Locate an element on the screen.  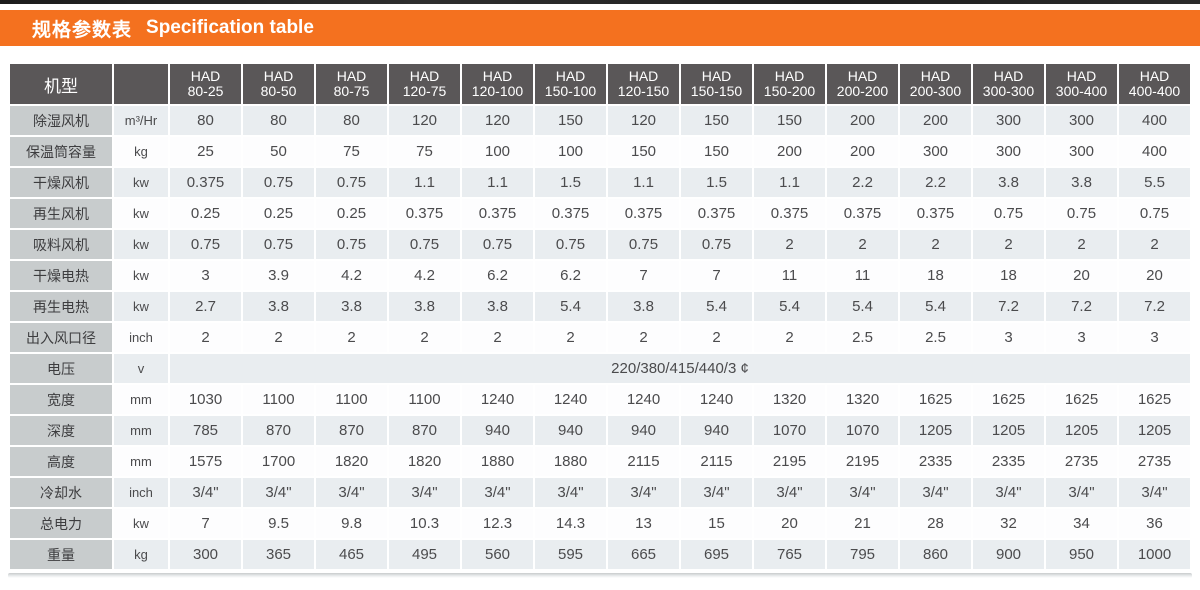
value-cell: 1625 is located at coordinates (1081, 399).